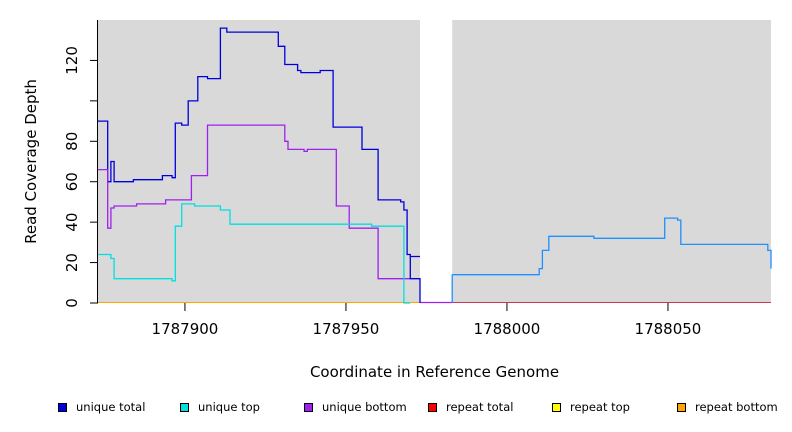 This screenshot has width=792, height=432. I want to click on legend-item-unique-top: unique top, so click(220, 407).